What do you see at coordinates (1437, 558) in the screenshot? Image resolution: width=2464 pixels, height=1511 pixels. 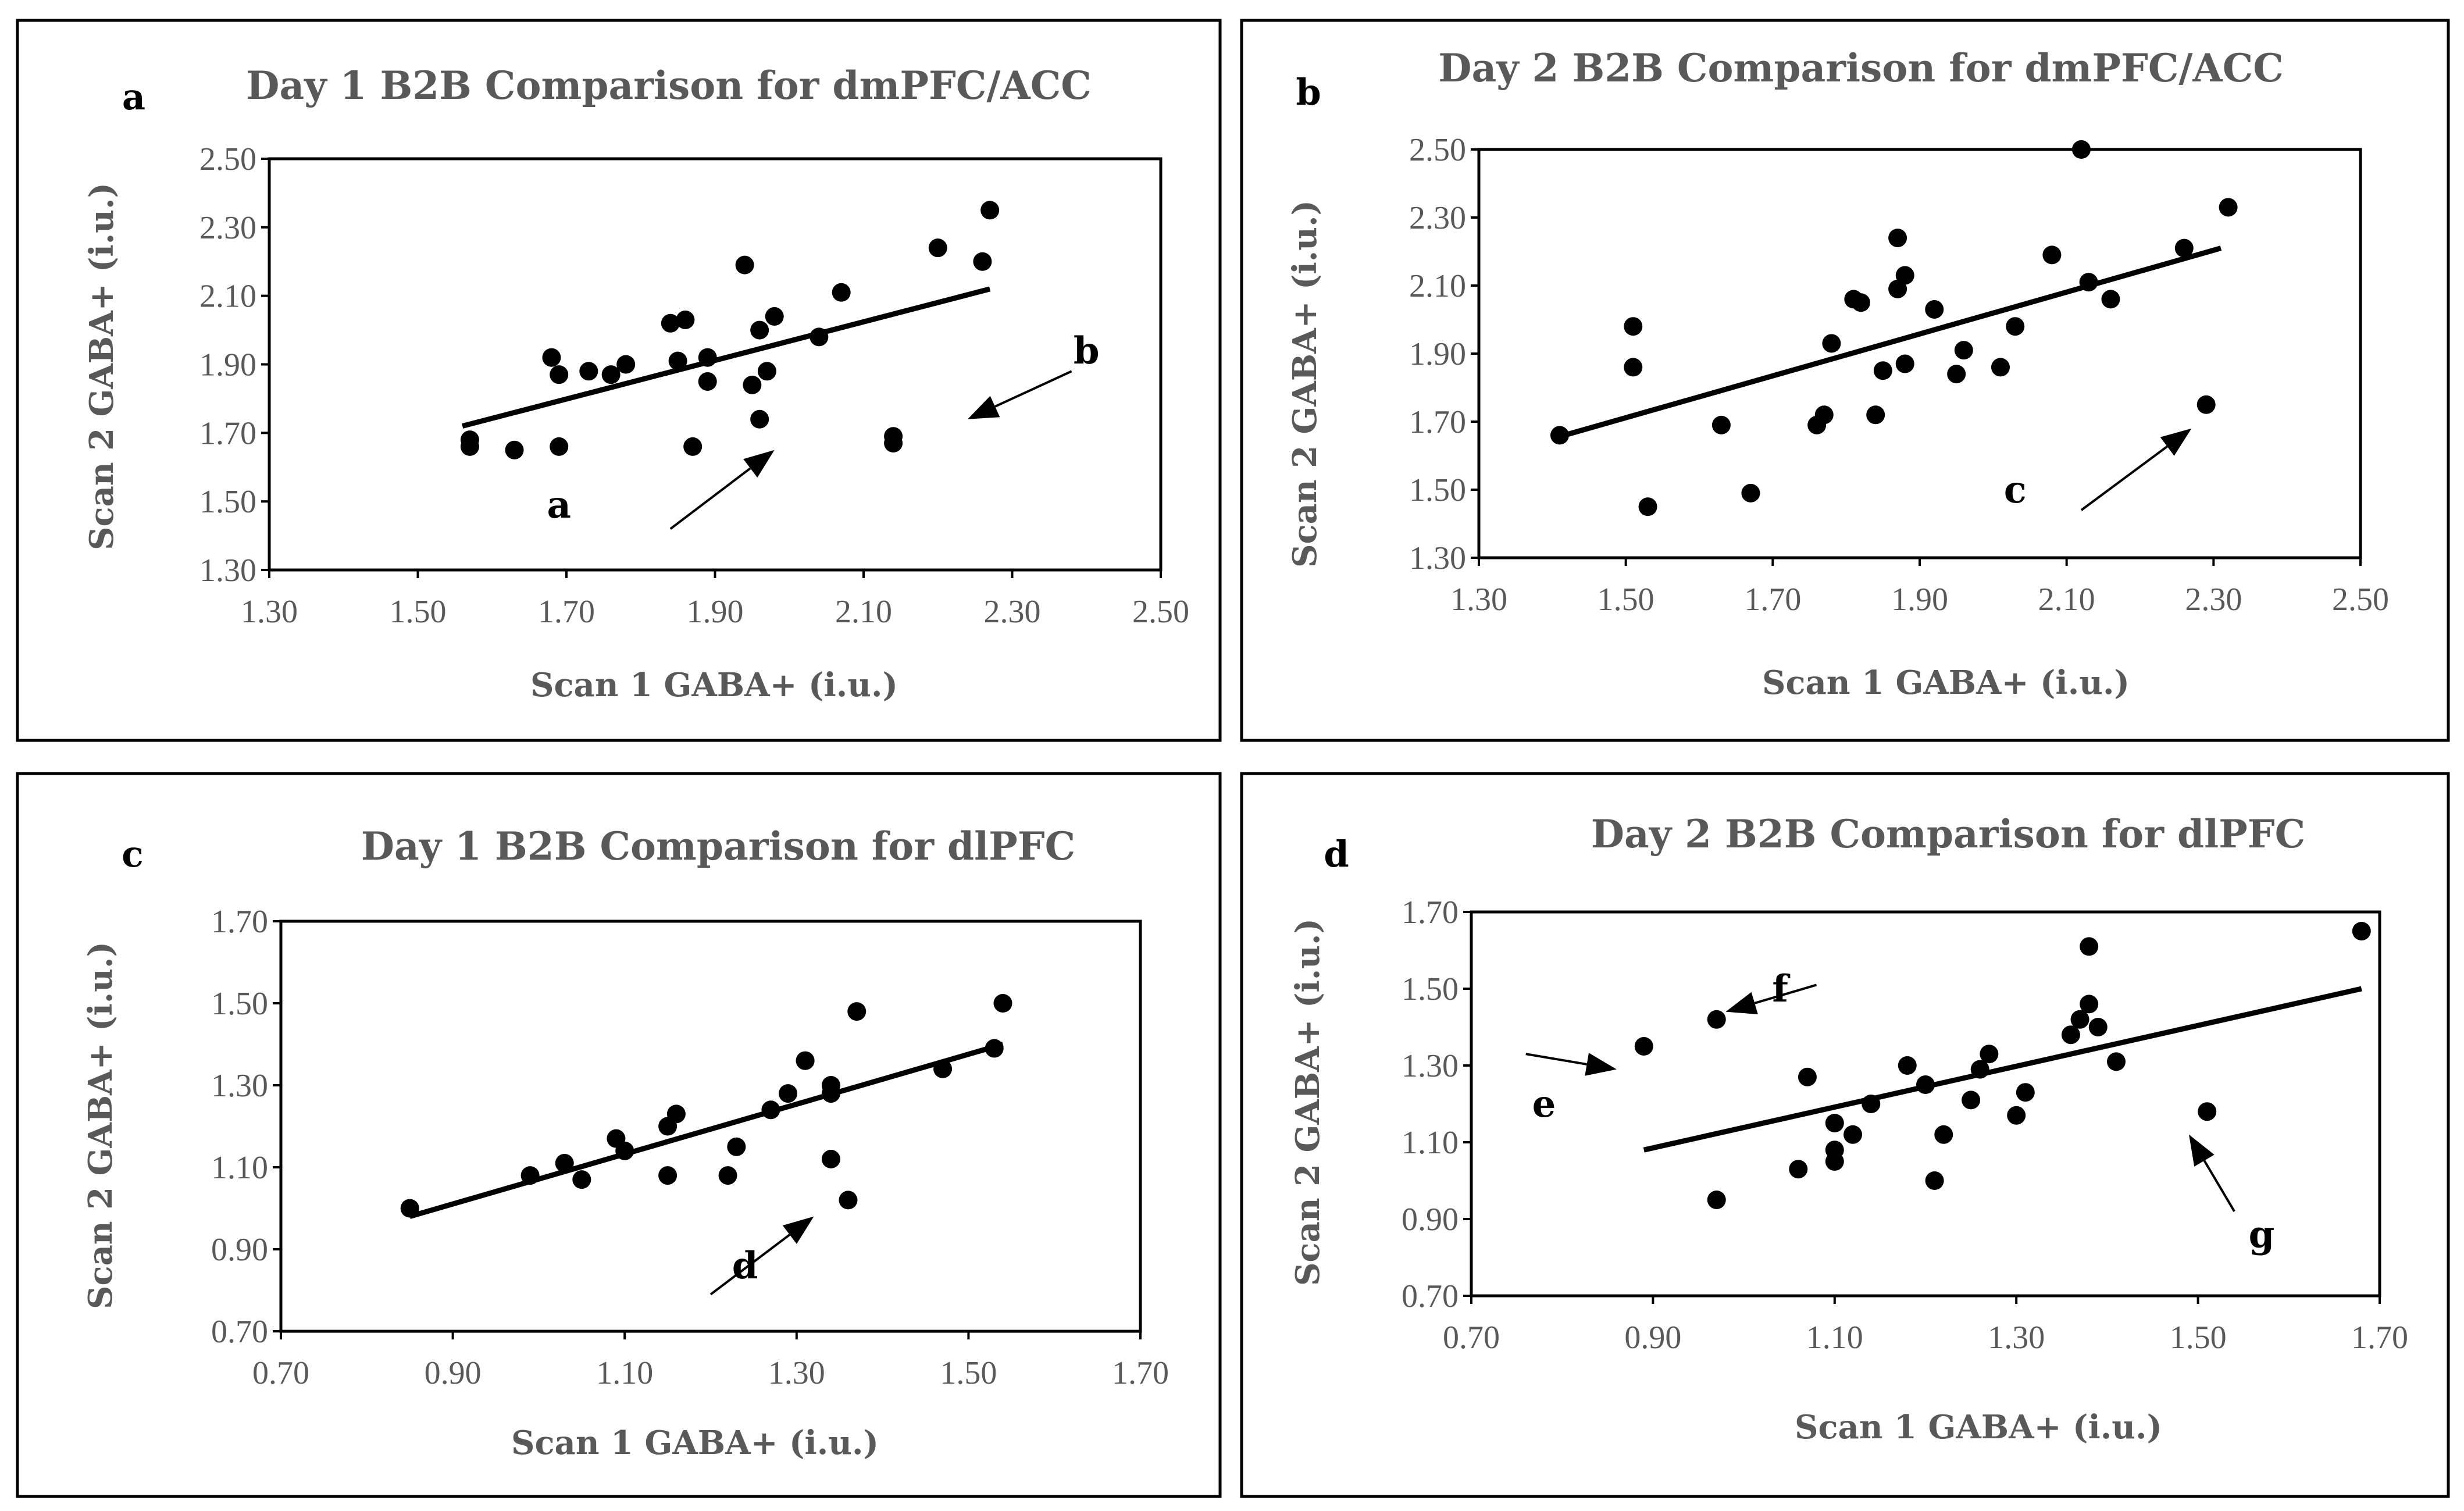 I see `y-tick-label: 1.30` at bounding box center [1437, 558].